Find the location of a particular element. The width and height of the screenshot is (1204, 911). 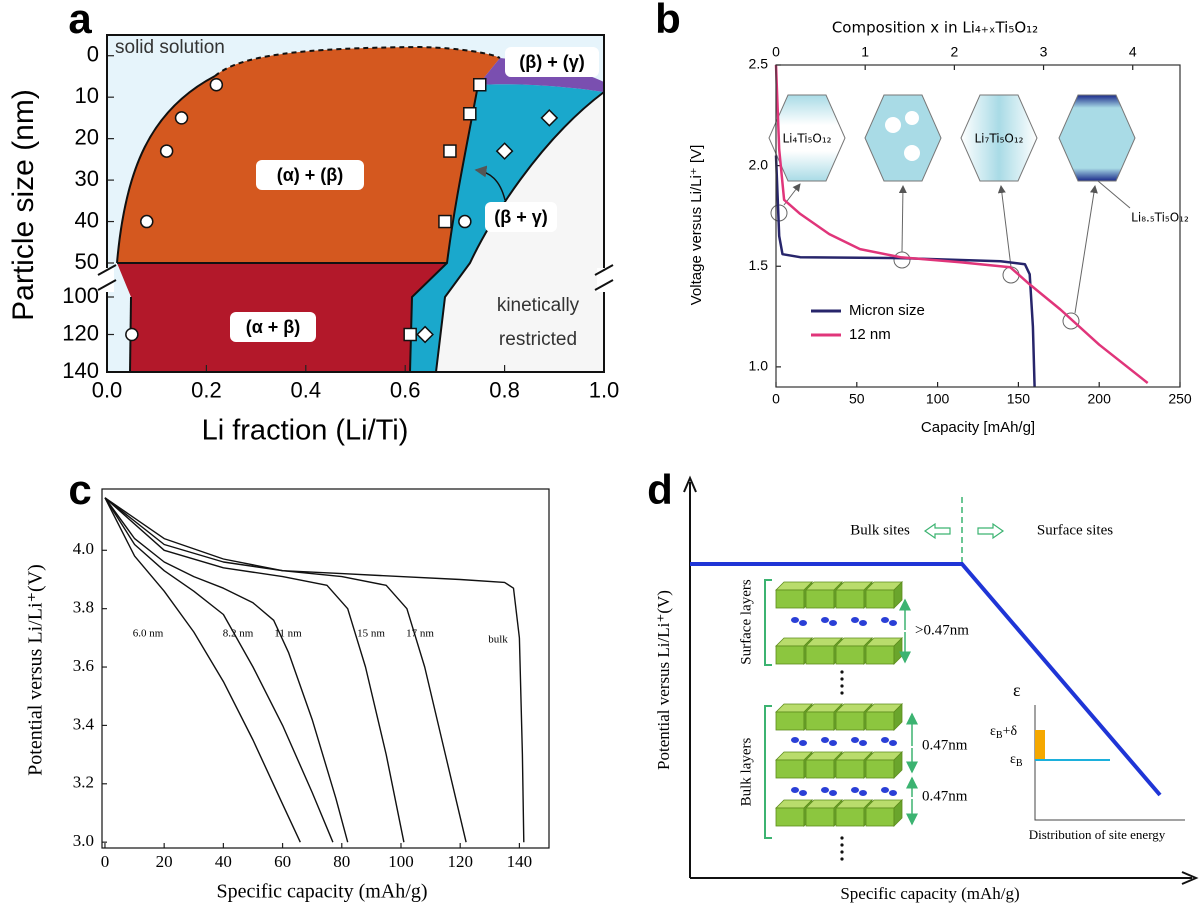

x-tick-label: 50 is located at coordinates (857, 398).